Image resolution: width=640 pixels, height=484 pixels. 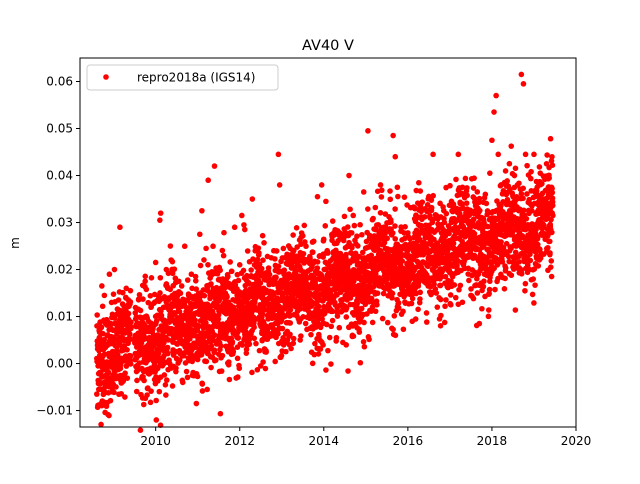 What do you see at coordinates (328, 46) in the screenshot?
I see `chart-title: AV40 V` at bounding box center [328, 46].